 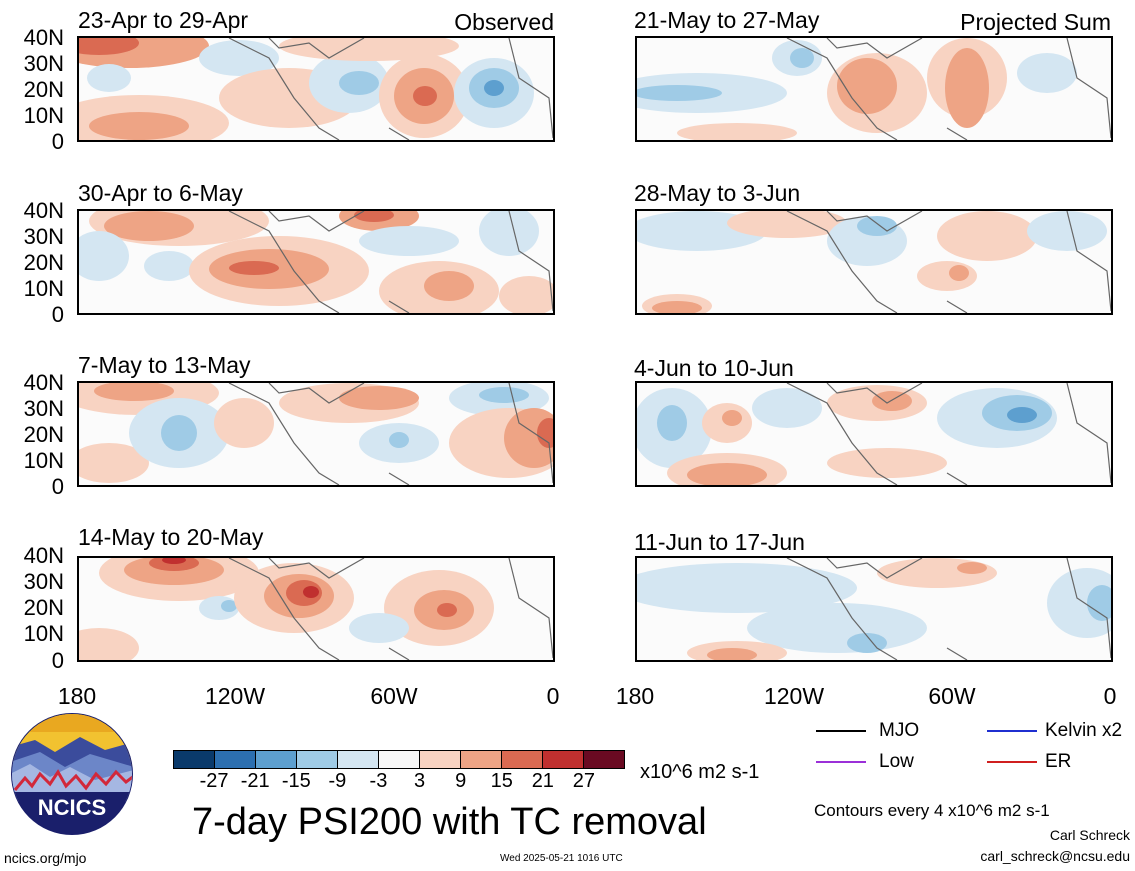 I want to click on main-title: 7-day PSI200 with TC removal, so click(x=449, y=822).